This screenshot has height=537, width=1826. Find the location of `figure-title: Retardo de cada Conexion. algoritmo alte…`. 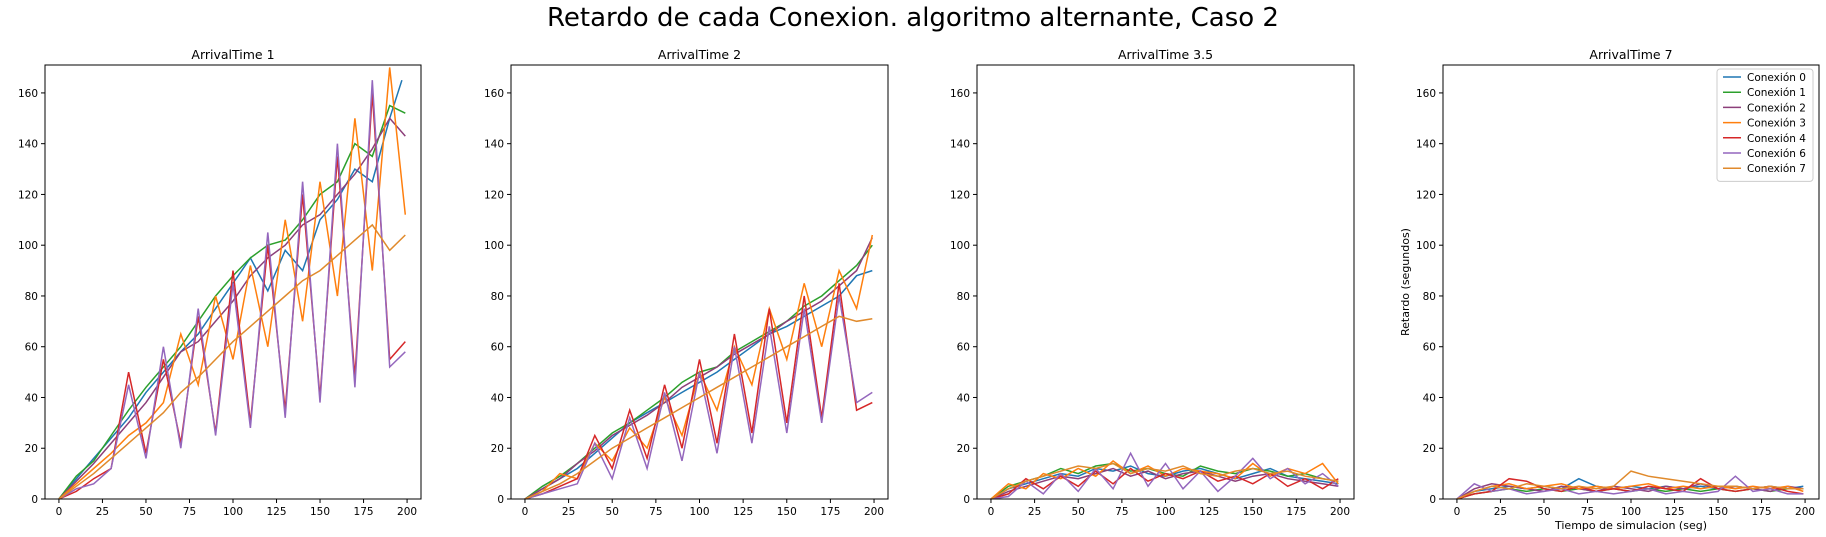

figure-title: Retardo de cada Conexion. algoritmo alte… is located at coordinates (913, 18).